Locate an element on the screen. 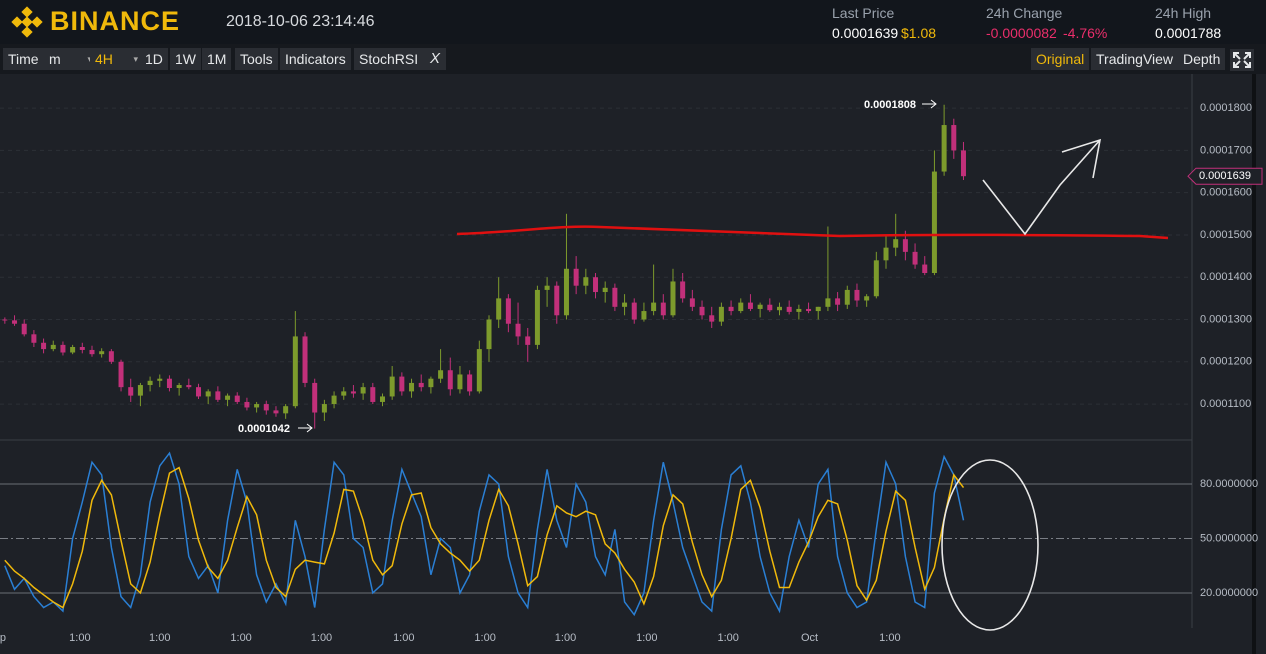 The height and width of the screenshot is (654, 1266). y-tick-label: 0.0001700 is located at coordinates (1226, 150).